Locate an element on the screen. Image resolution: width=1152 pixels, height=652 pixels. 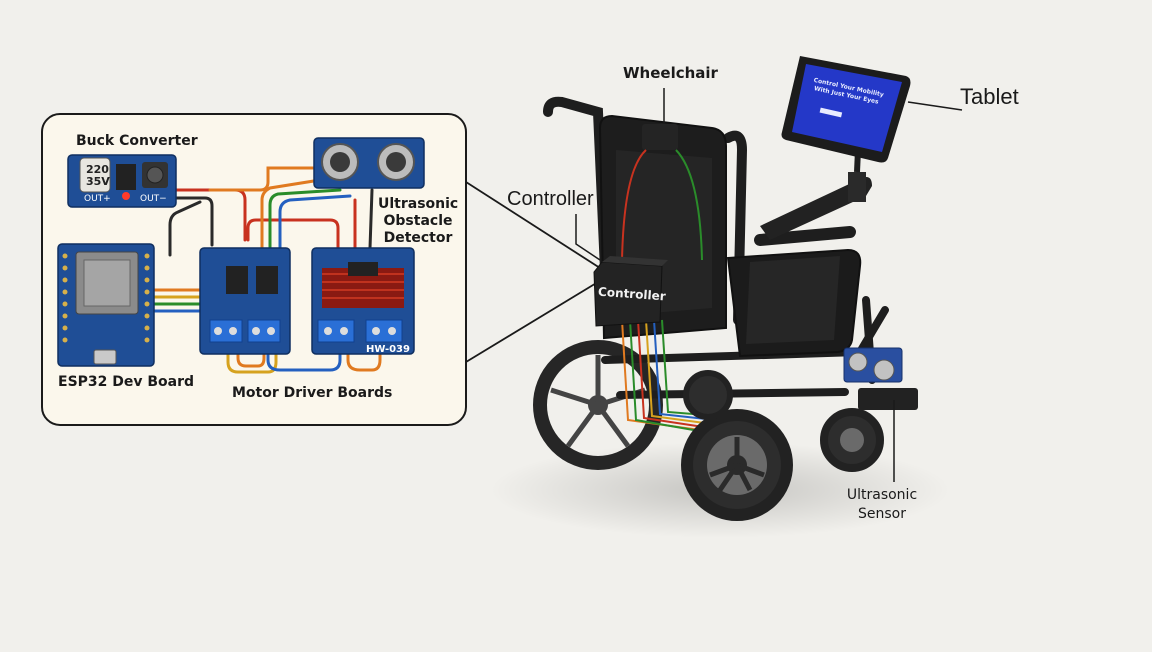
ultrasonic-detector-line2: Obstacle is located at coordinates (418, 221).